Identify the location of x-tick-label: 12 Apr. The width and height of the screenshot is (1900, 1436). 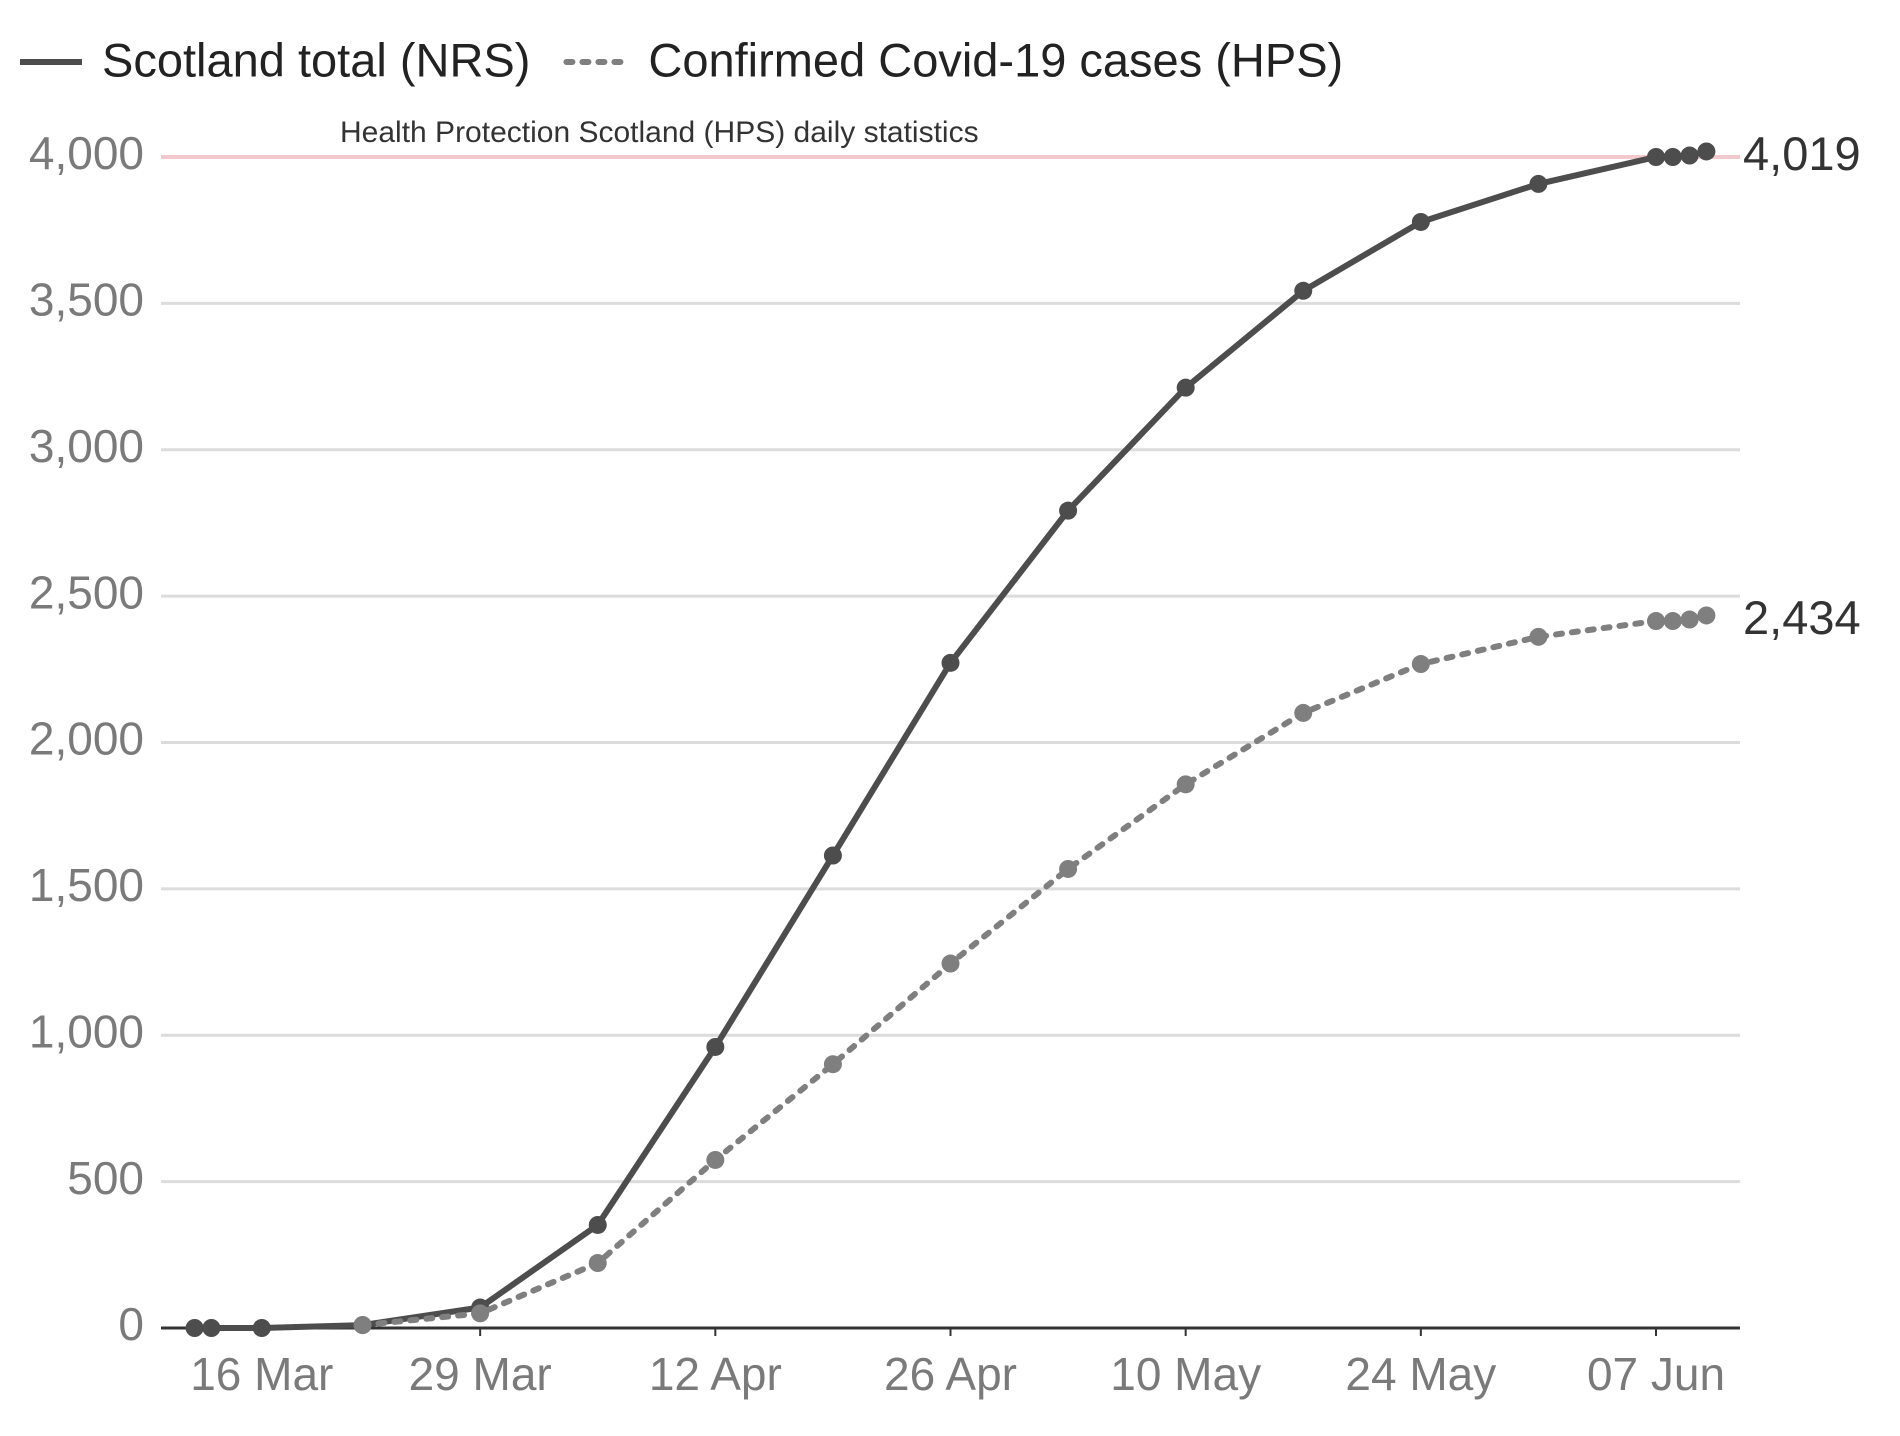
(715, 1374).